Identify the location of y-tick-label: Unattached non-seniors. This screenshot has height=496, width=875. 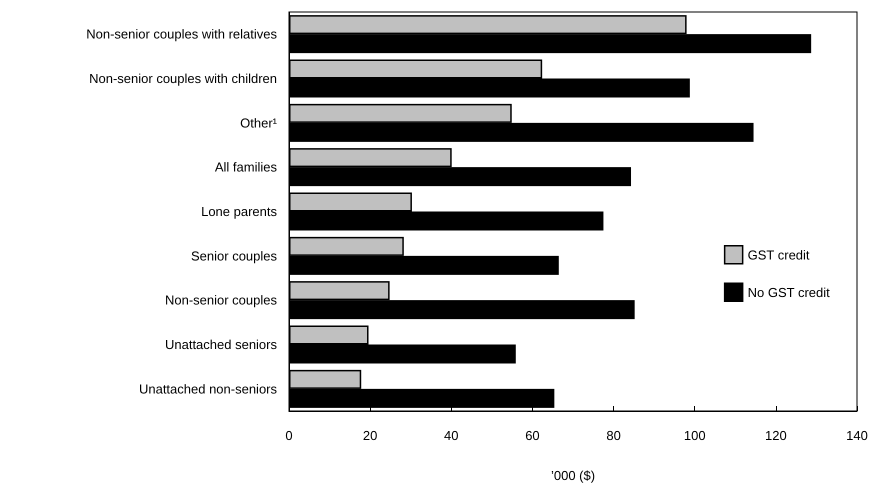
(208, 388).